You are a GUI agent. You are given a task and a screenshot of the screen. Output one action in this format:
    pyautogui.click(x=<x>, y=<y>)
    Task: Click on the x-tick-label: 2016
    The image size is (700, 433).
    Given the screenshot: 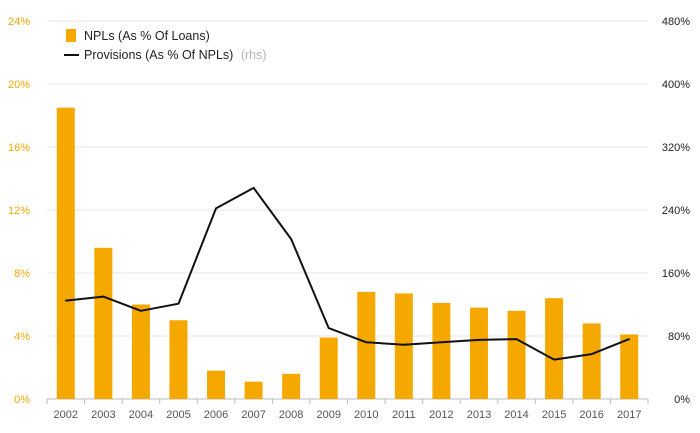 What is the action you would take?
    pyautogui.click(x=591, y=415)
    